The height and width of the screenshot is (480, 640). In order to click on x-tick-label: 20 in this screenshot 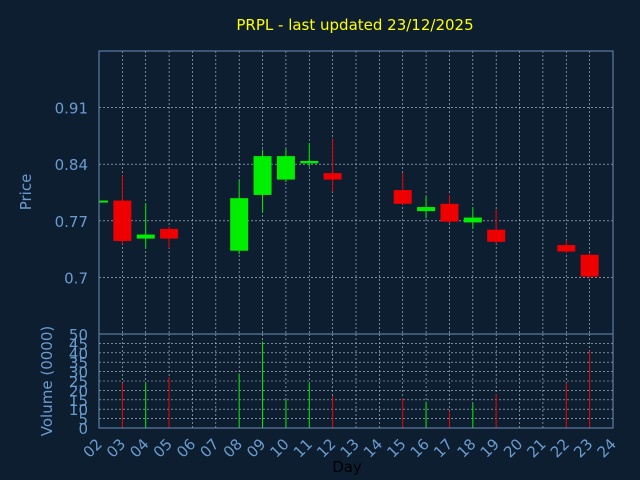, I will do `click(513, 448)`.